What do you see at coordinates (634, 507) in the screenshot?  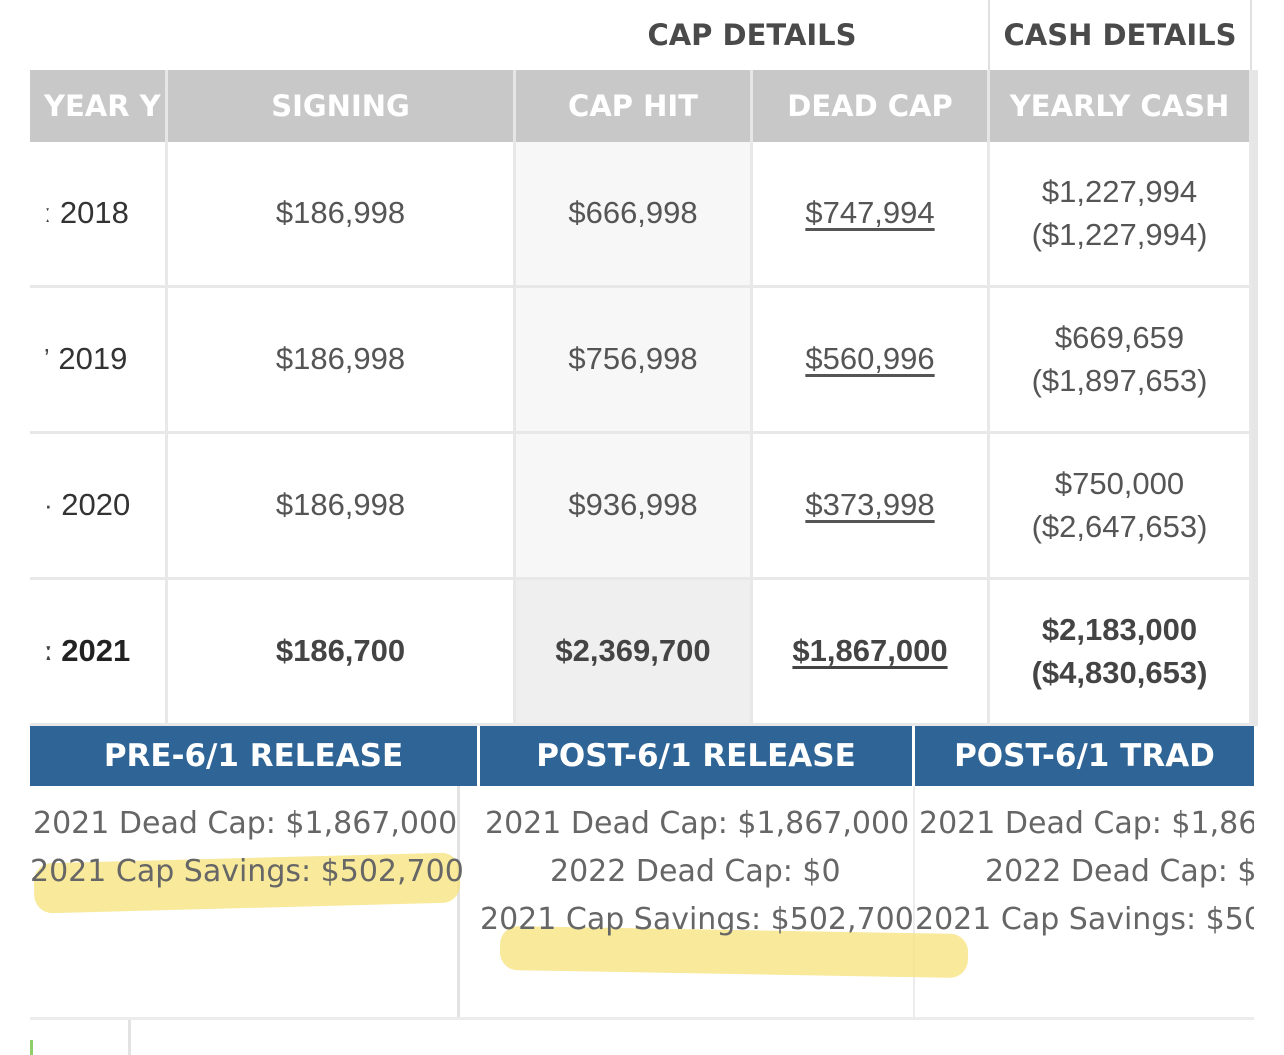 I see `cap-hit-cell: $936,998` at bounding box center [634, 507].